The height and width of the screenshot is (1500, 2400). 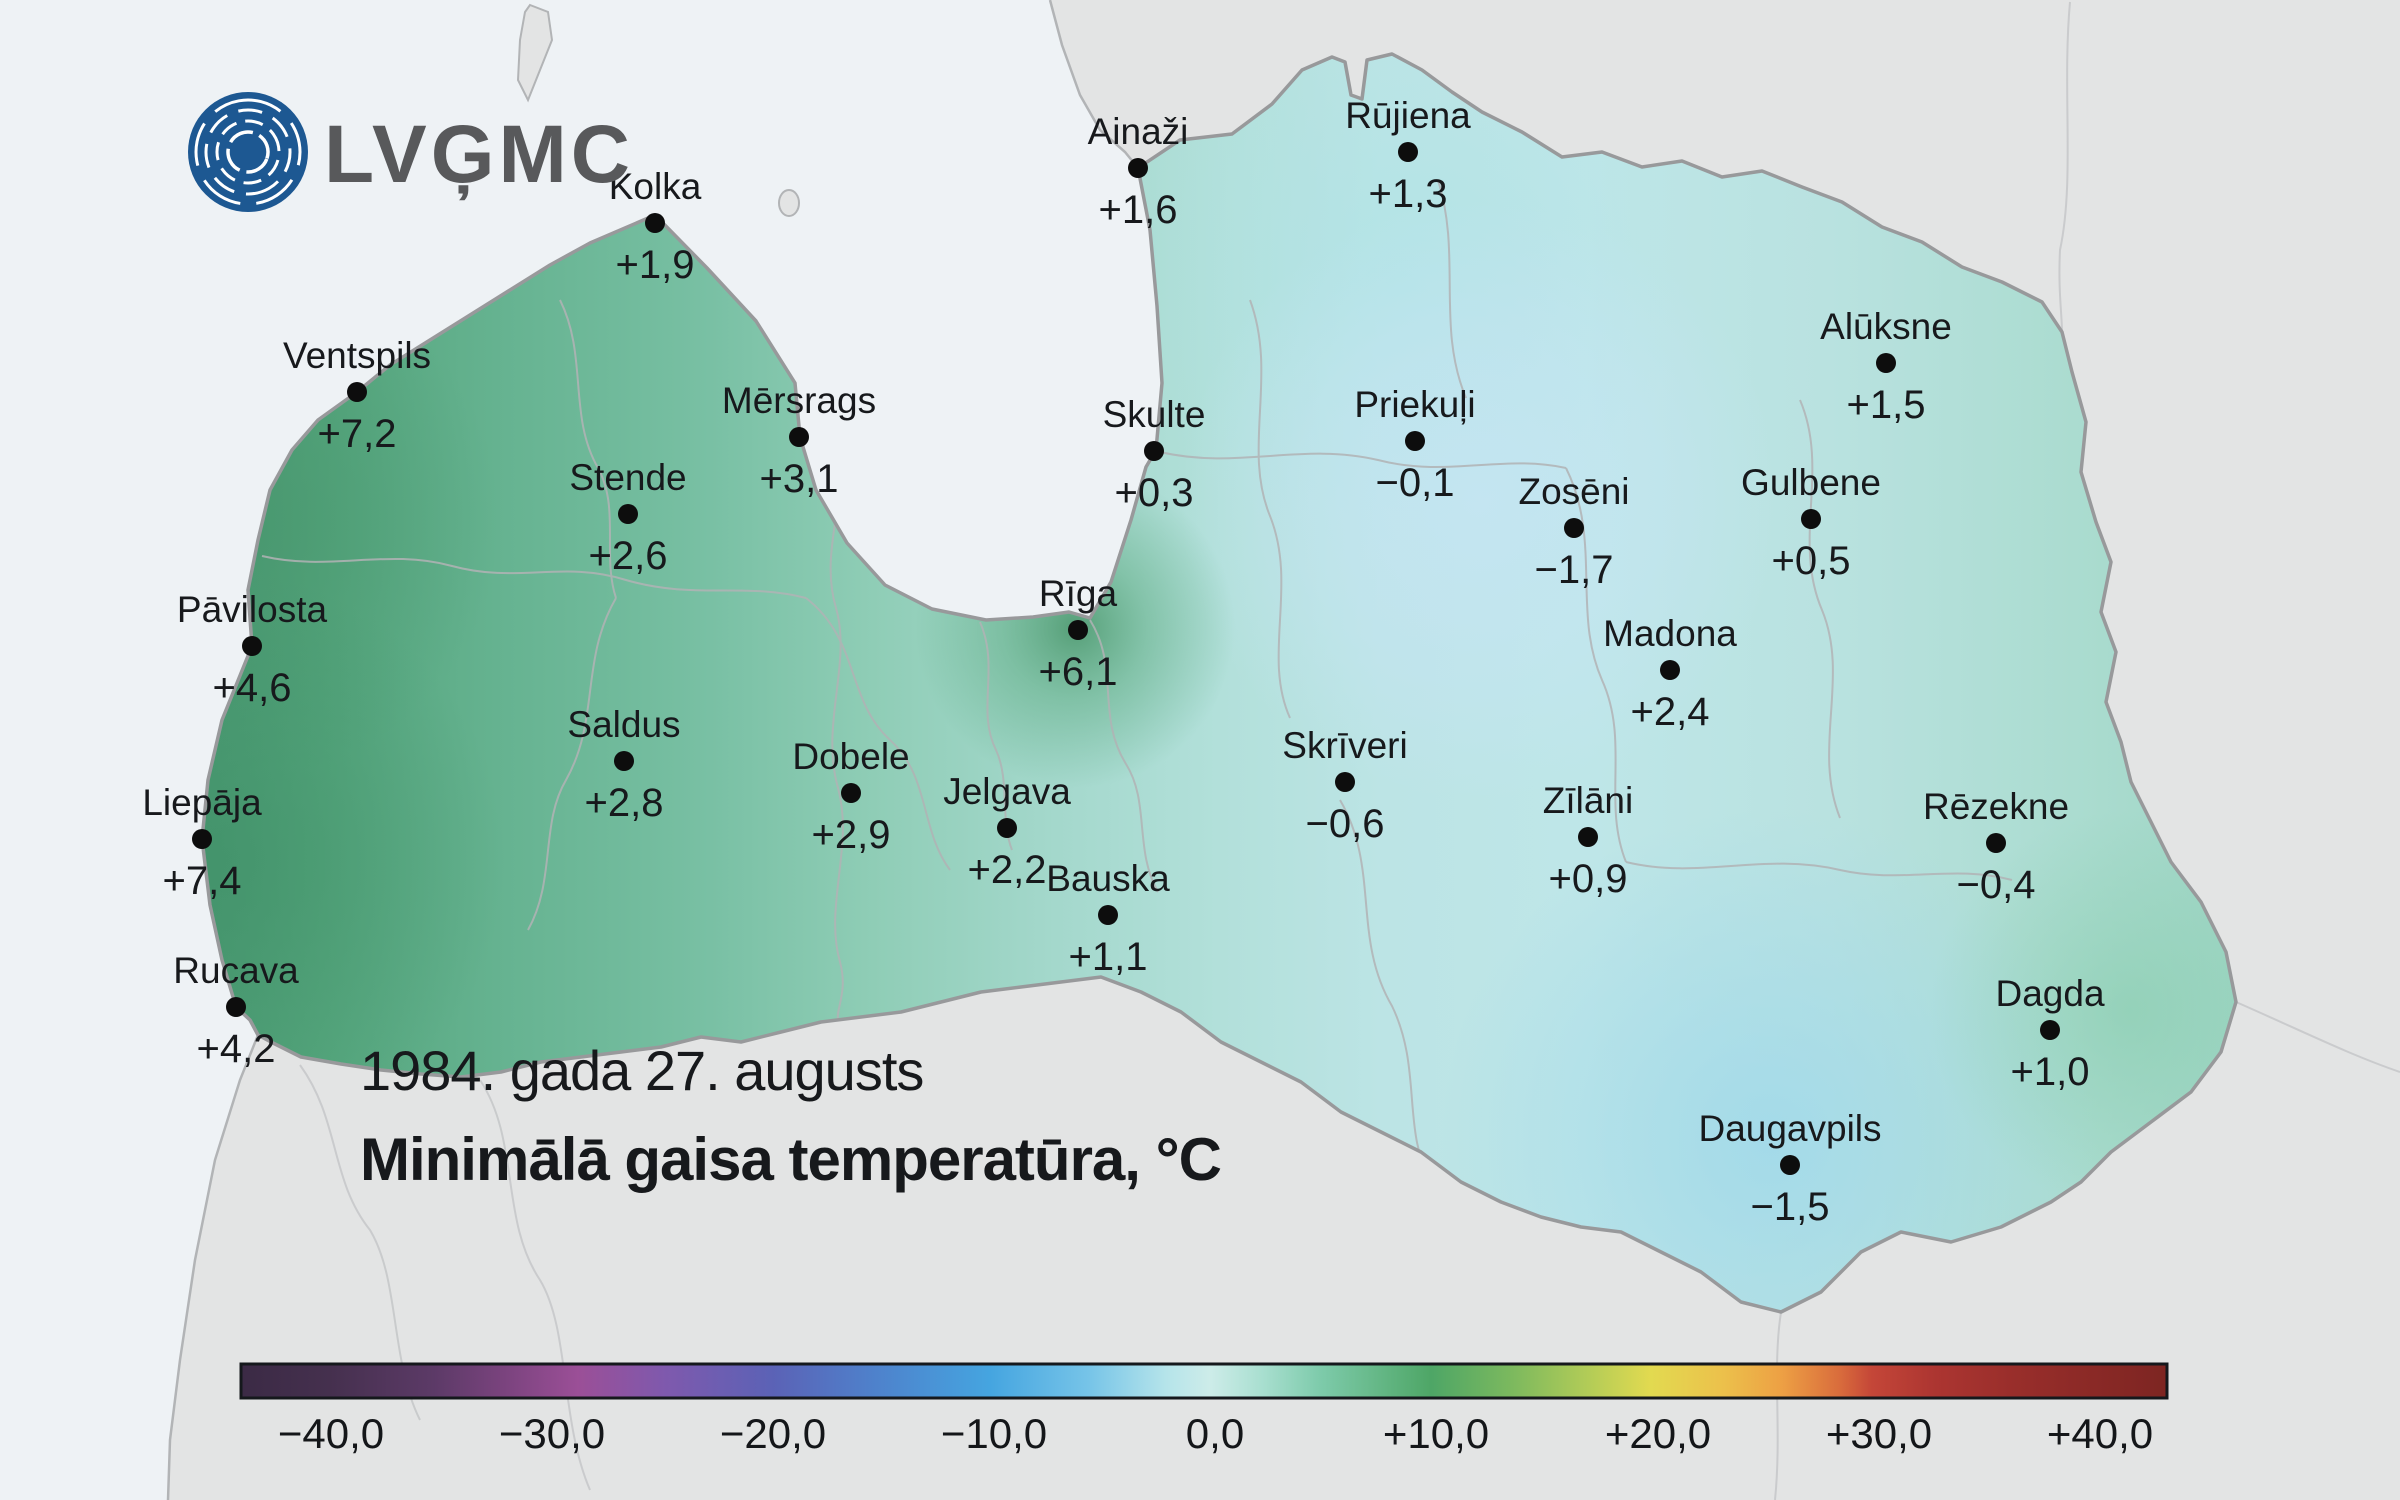 What do you see at coordinates (1093, 84) in the screenshot?
I see `estonia-coastline` at bounding box center [1093, 84].